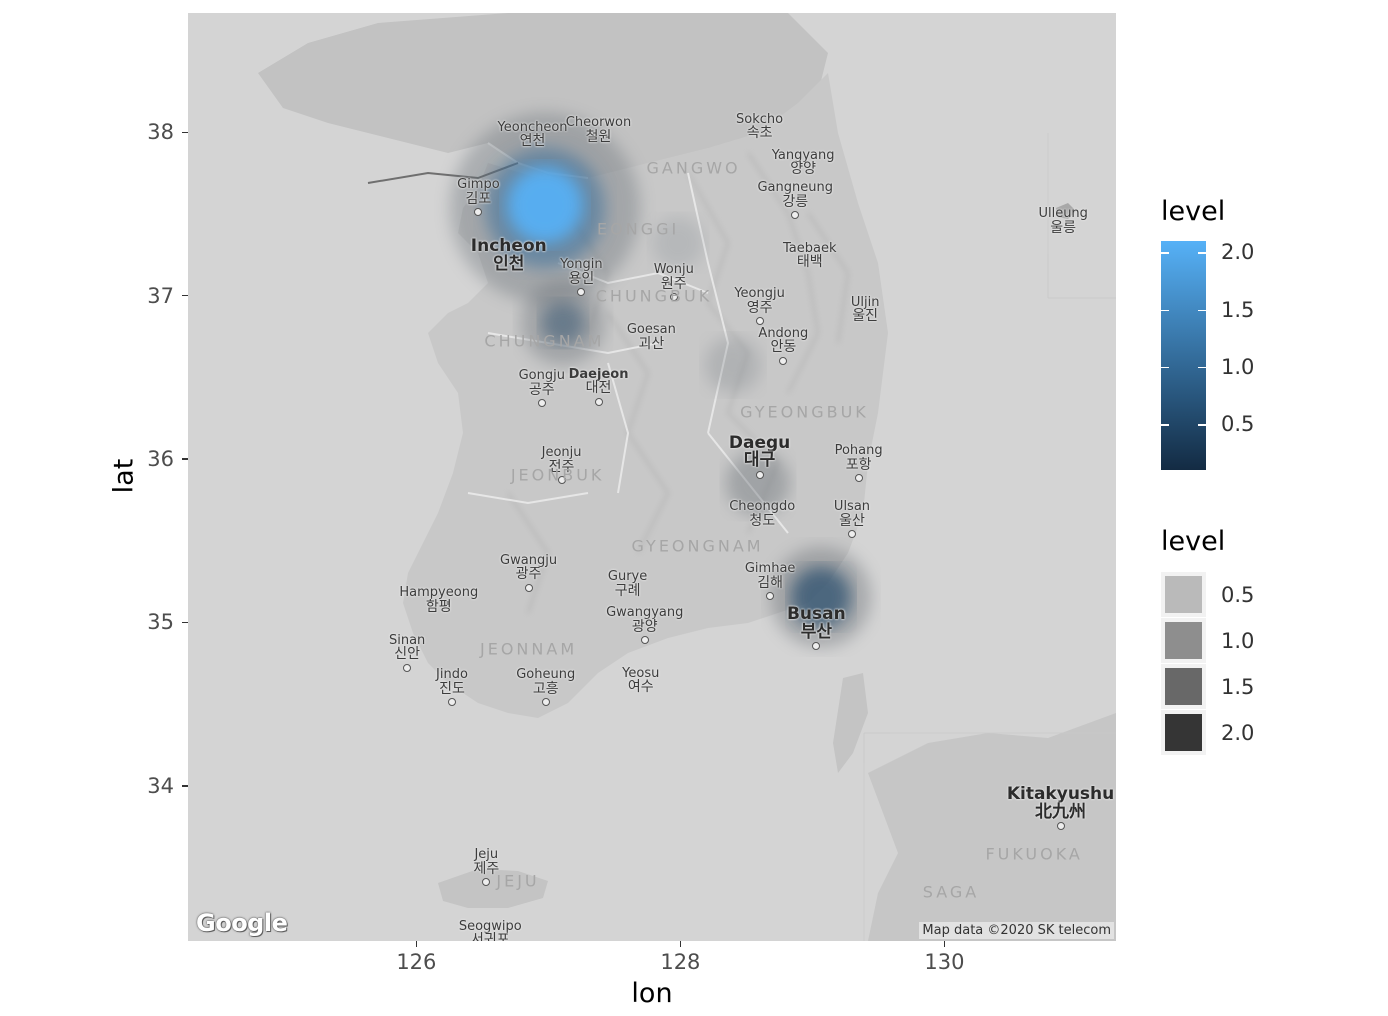 Image resolution: width=1388 pixels, height=1016 pixels. What do you see at coordinates (1238, 641) in the screenshot?
I see `alpha-legend-label: 1.0` at bounding box center [1238, 641].